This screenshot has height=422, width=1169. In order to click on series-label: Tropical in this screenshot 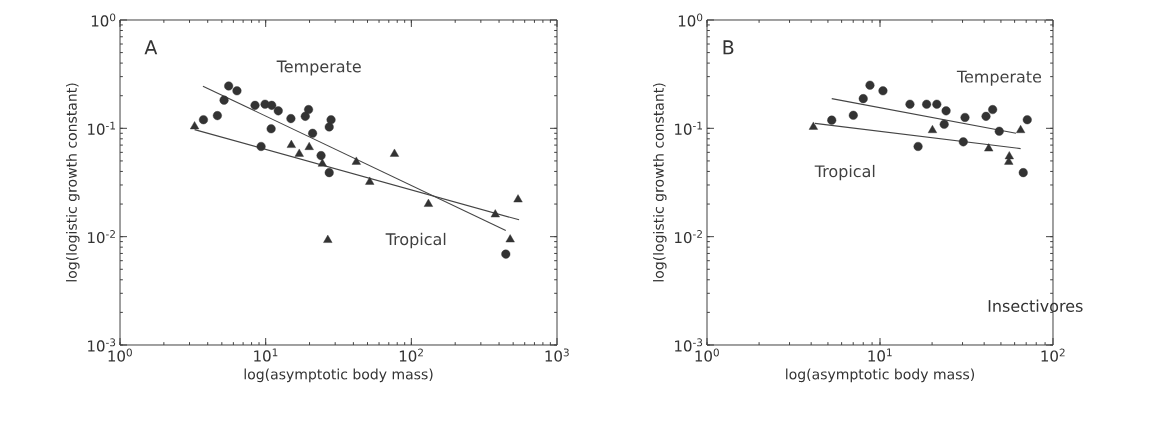, I will do `click(415, 240)`.